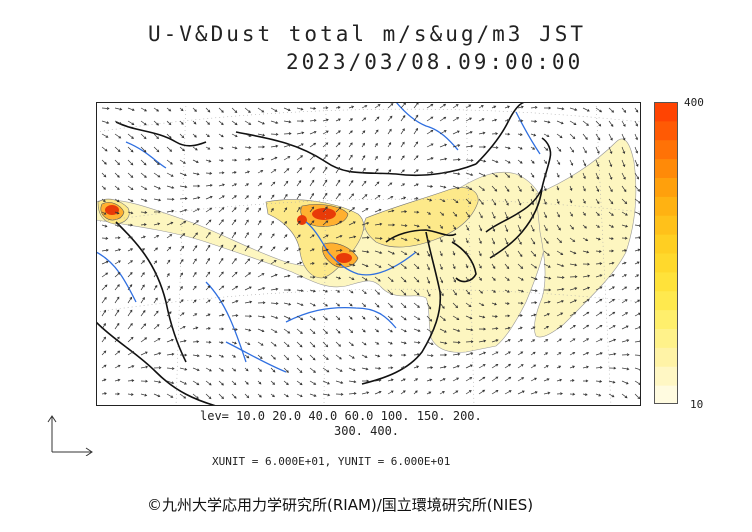 The width and height of the screenshot is (752, 532). I want to click on color-scale-step, so click(666, 300).